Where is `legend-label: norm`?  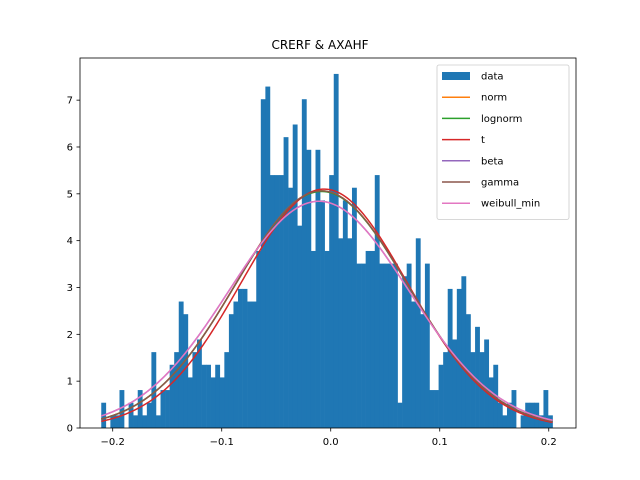 legend-label: norm is located at coordinates (494, 98).